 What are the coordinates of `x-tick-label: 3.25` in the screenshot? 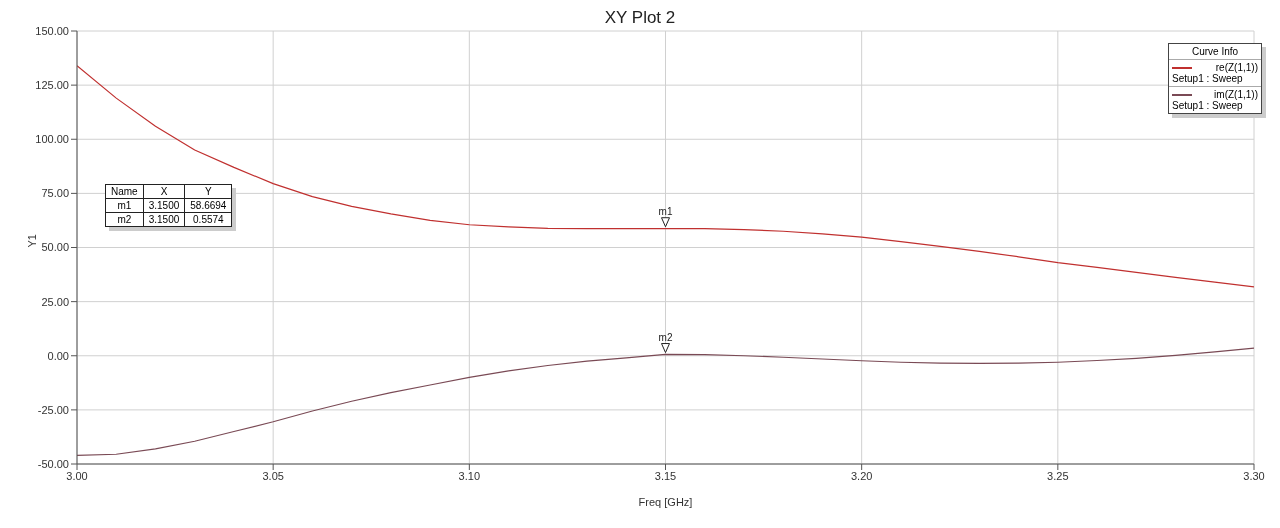 It's located at (1058, 475).